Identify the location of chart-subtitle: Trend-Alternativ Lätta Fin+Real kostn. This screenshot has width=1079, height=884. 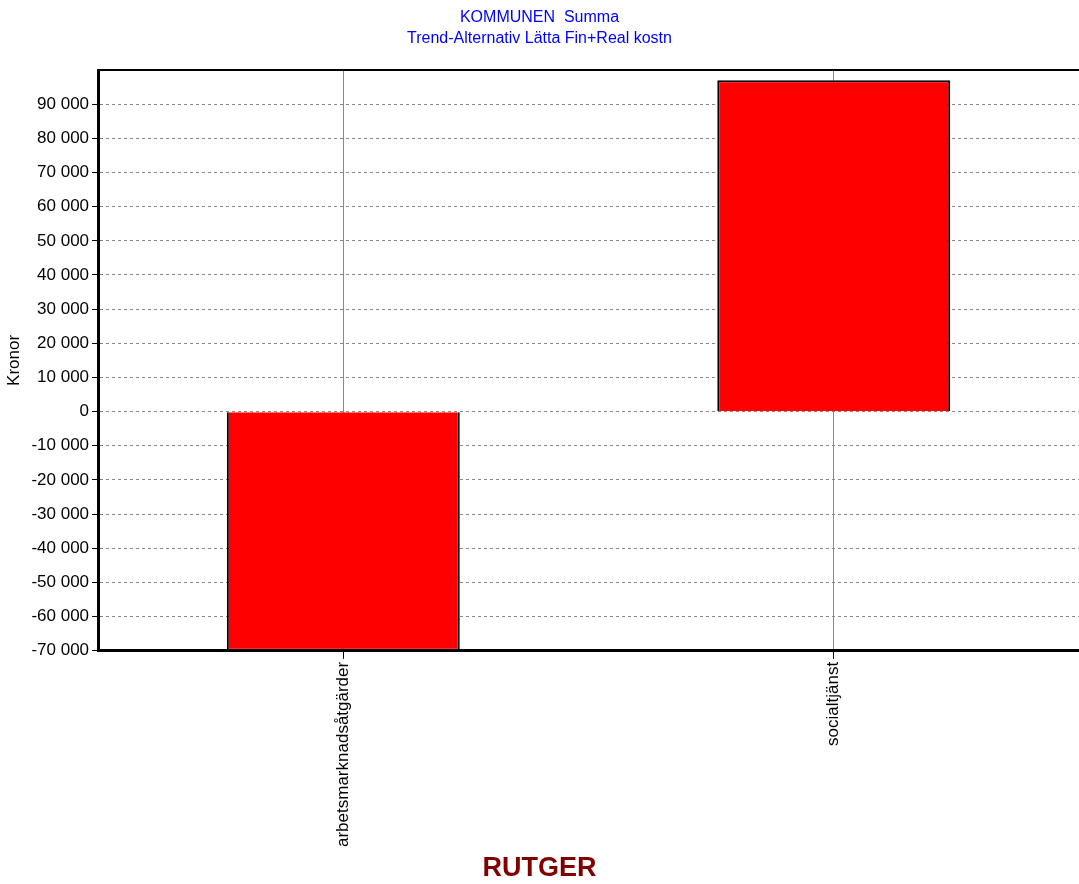
(539, 38).